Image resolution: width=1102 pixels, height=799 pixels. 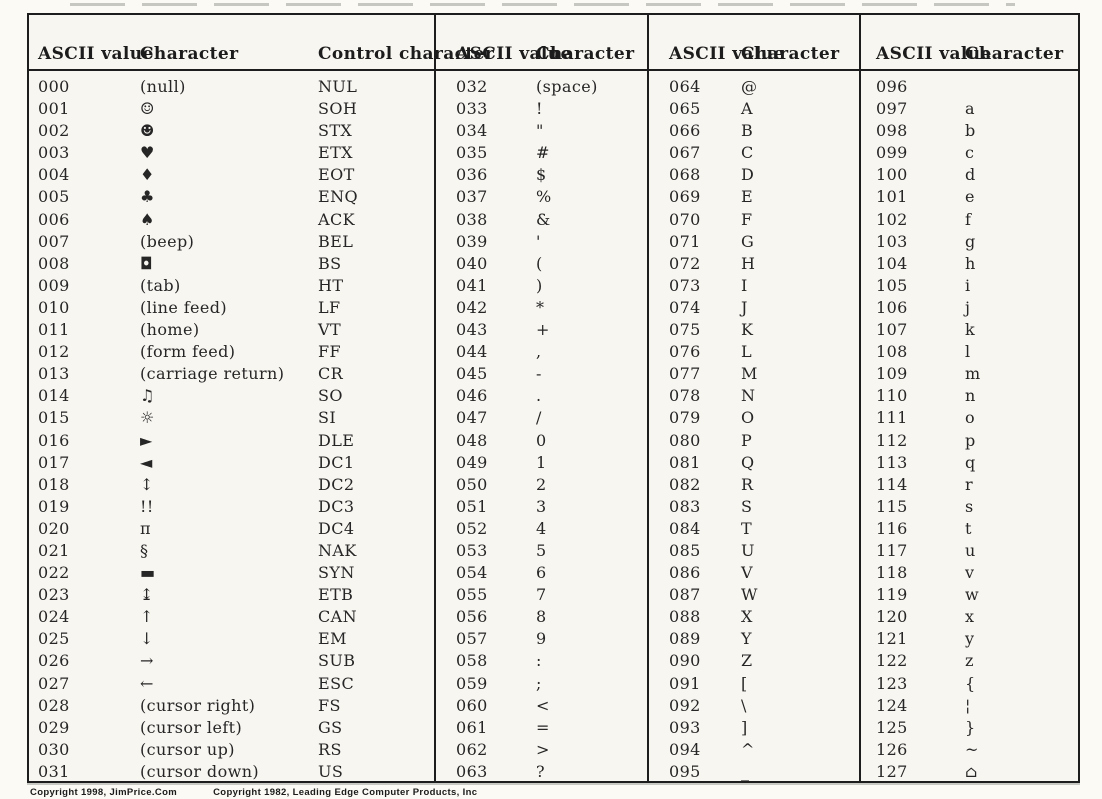 I want to click on ascii-value: 034, so click(x=472, y=131).